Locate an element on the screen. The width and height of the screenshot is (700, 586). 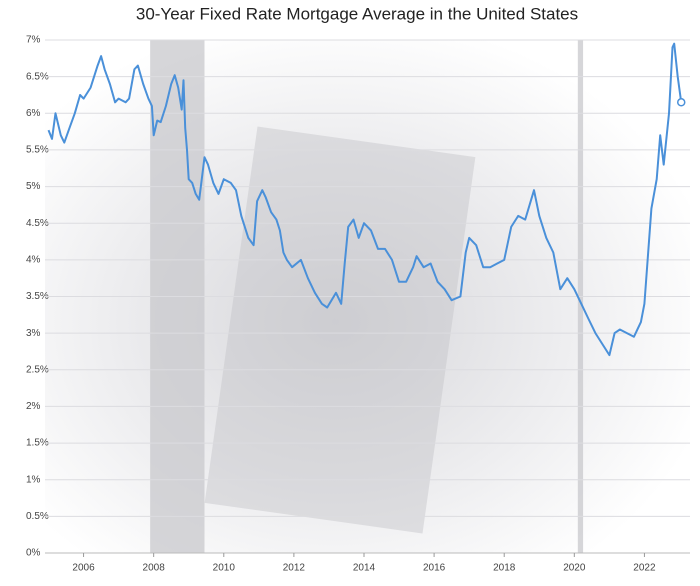
y-tick-label: 4.5% is located at coordinates (37, 223).